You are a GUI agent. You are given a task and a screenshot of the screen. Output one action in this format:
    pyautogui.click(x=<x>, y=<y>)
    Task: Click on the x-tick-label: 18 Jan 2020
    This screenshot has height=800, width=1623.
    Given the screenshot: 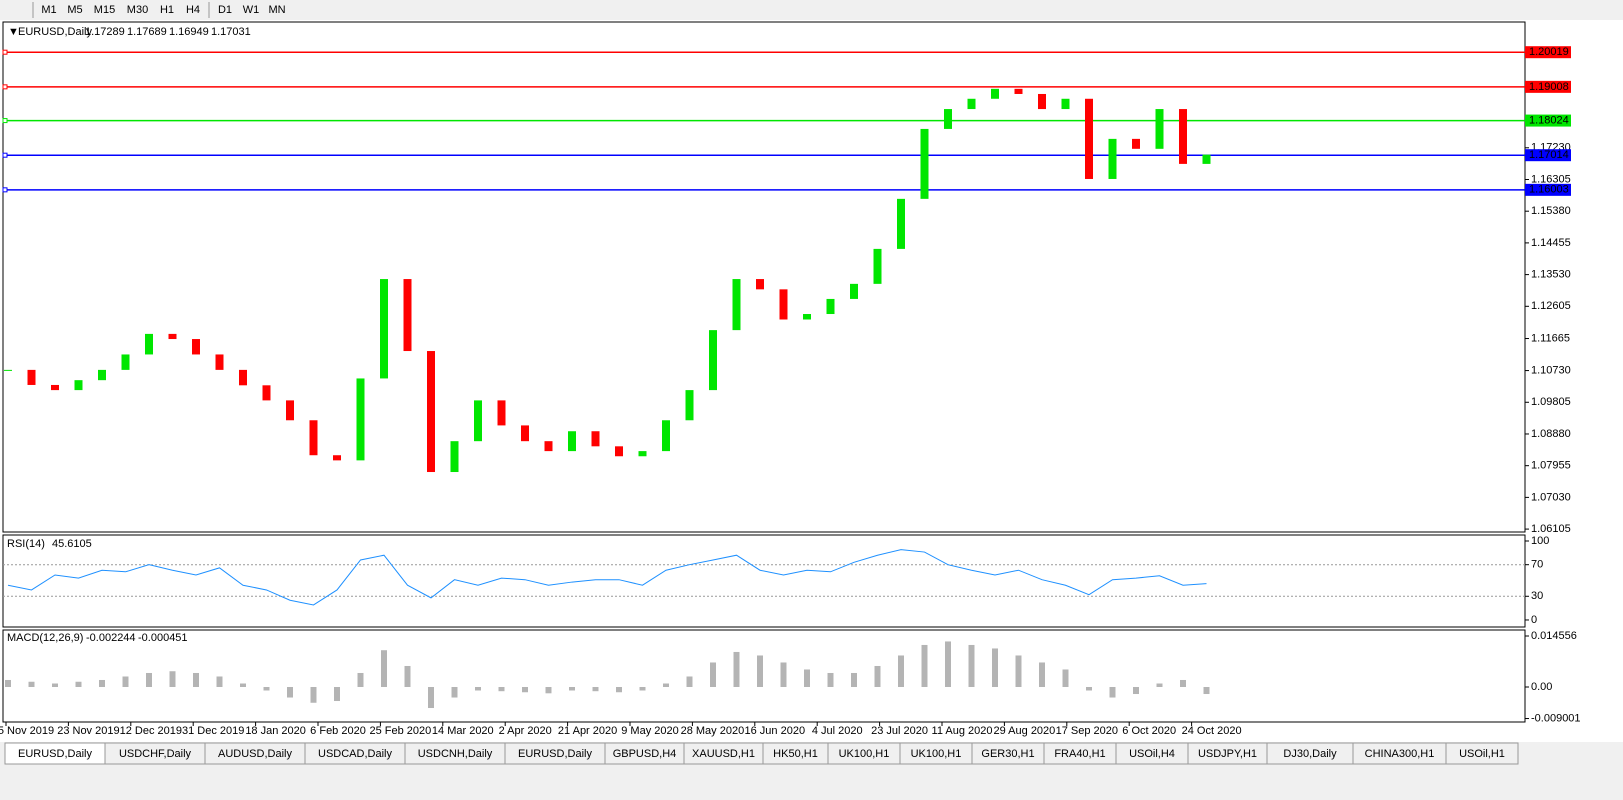 What is the action you would take?
    pyautogui.click(x=275, y=731)
    